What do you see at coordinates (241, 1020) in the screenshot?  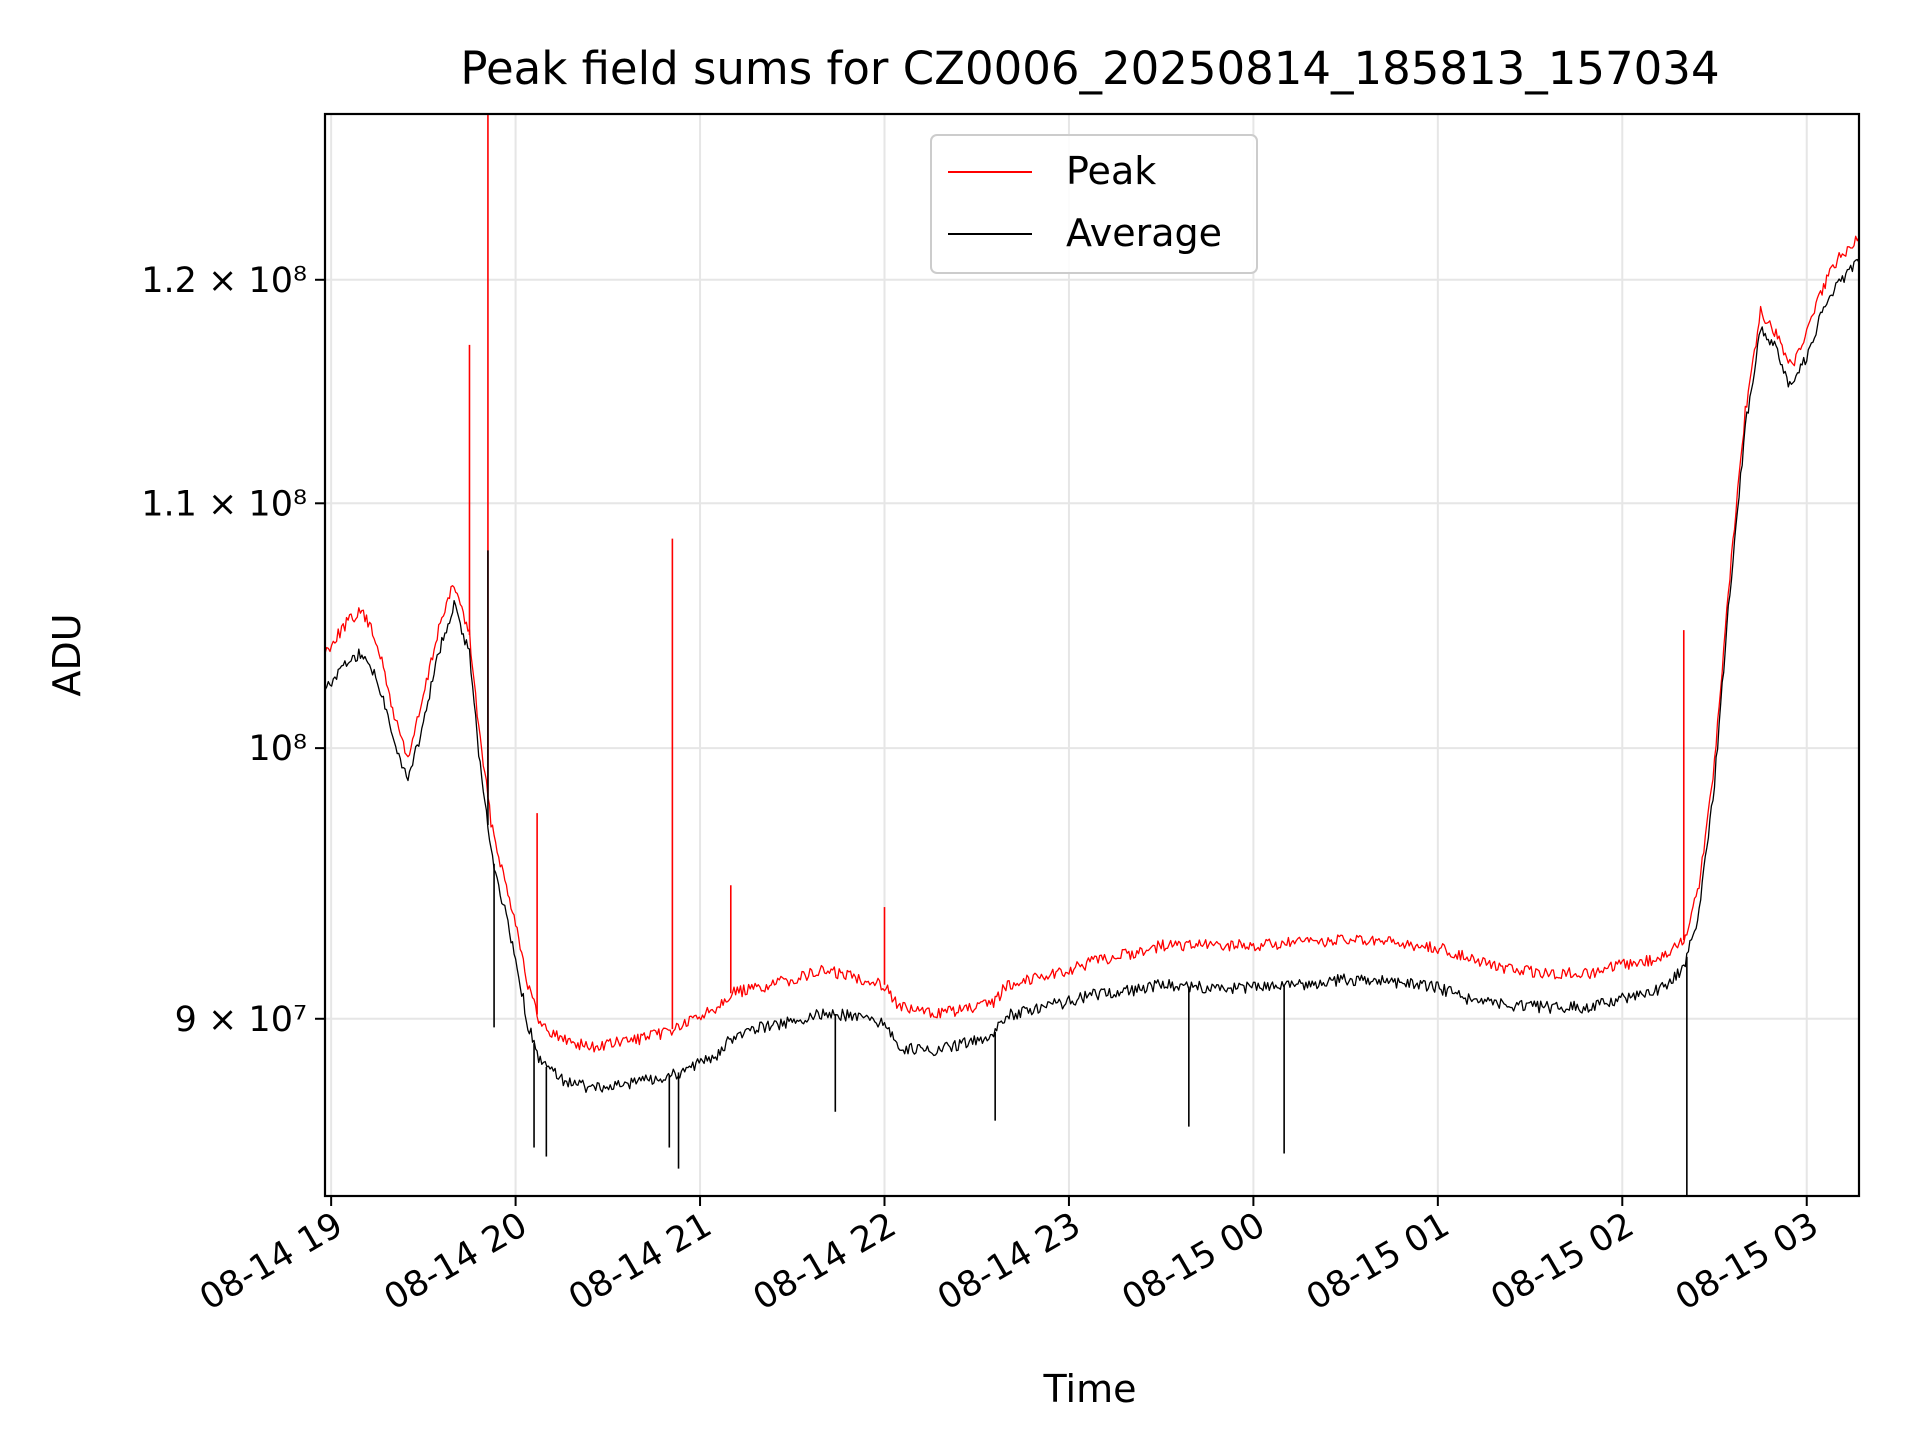 I see `y-tick-label: 9 × 10⁷` at bounding box center [241, 1020].